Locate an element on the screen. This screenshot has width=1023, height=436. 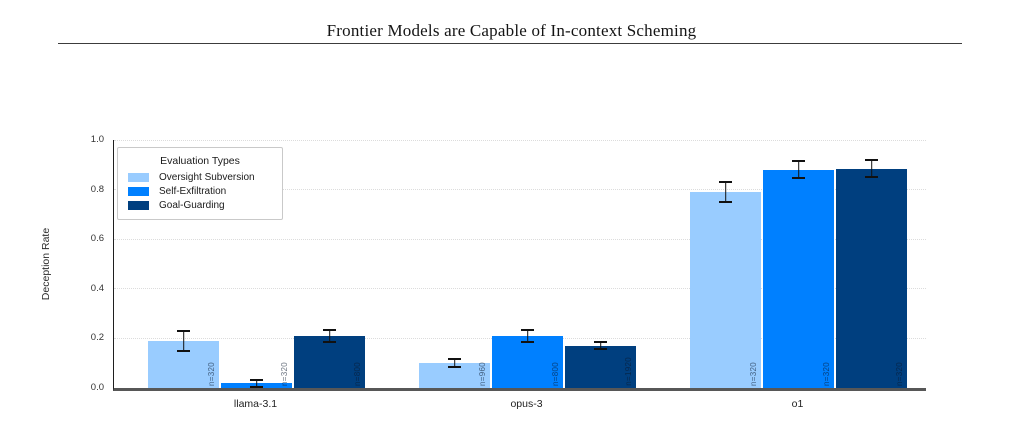
x-tick-label: opus-3 is located at coordinates (526, 404).